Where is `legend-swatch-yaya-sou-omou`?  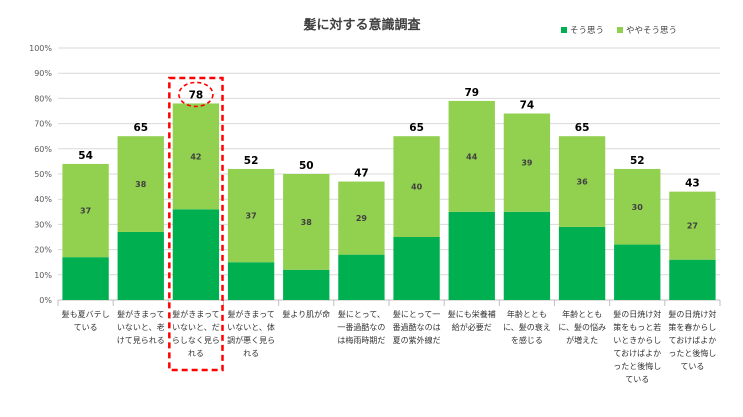 legend-swatch-yaya-sou-omou is located at coordinates (620, 30).